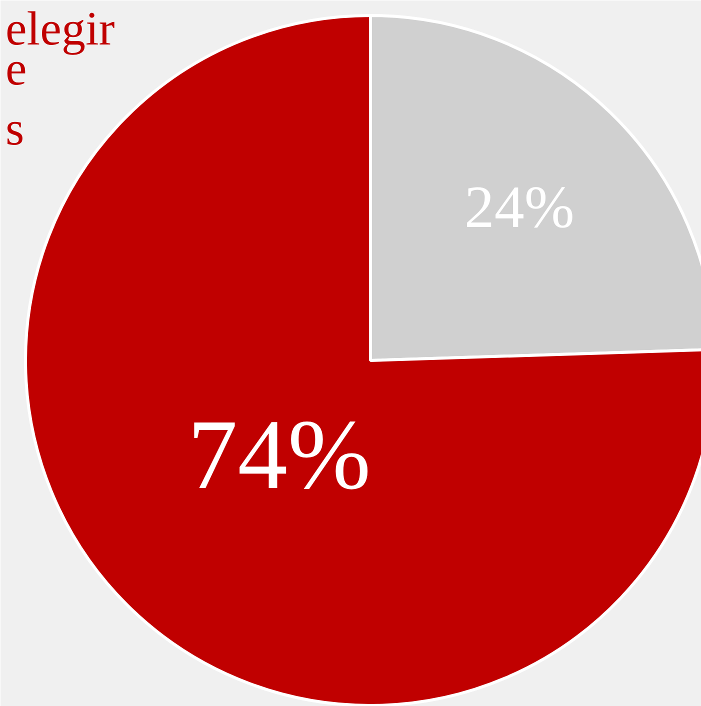  What do you see at coordinates (15, 129) in the screenshot?
I see `text: s` at bounding box center [15, 129].